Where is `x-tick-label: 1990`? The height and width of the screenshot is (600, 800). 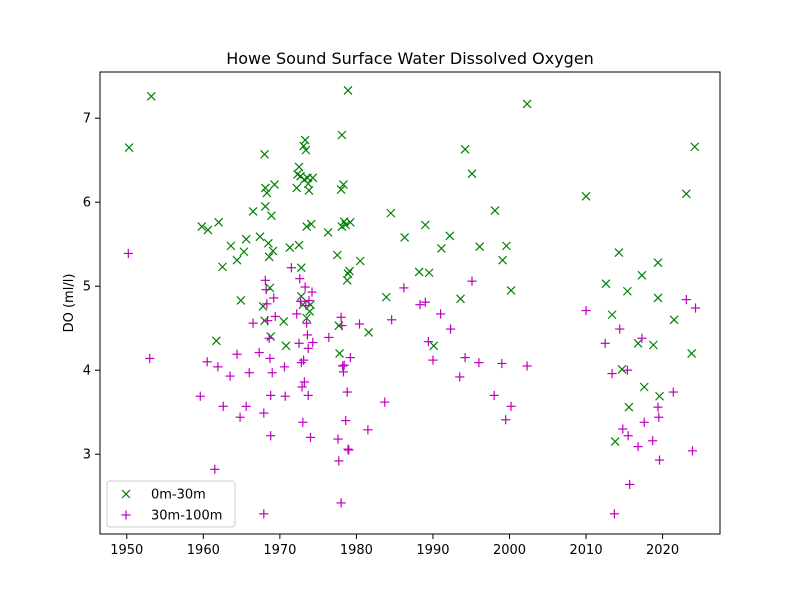 x-tick-label: 1990 is located at coordinates (432, 550).